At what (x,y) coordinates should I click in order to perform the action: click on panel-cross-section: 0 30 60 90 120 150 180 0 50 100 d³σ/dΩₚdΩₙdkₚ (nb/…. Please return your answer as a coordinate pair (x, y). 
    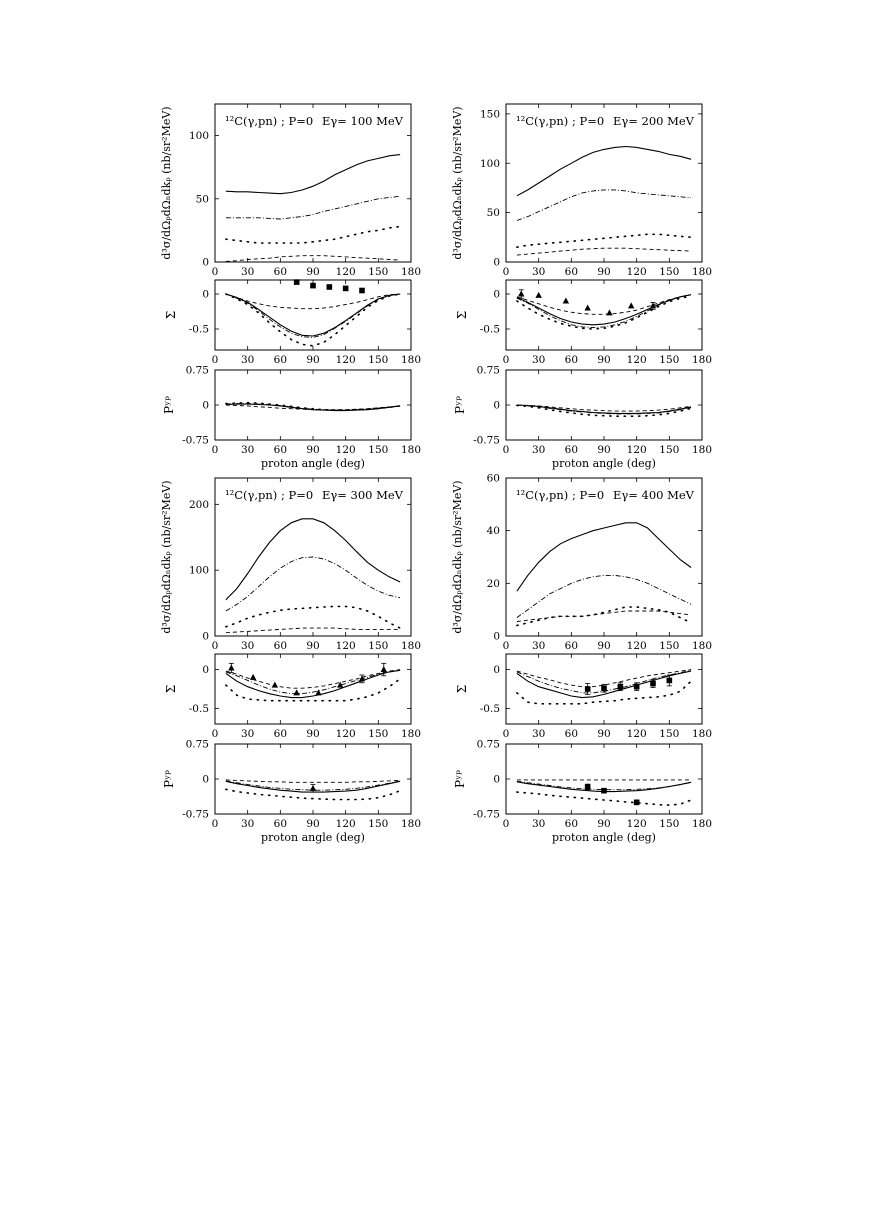
    Looking at the image, I should click on (290, 190).